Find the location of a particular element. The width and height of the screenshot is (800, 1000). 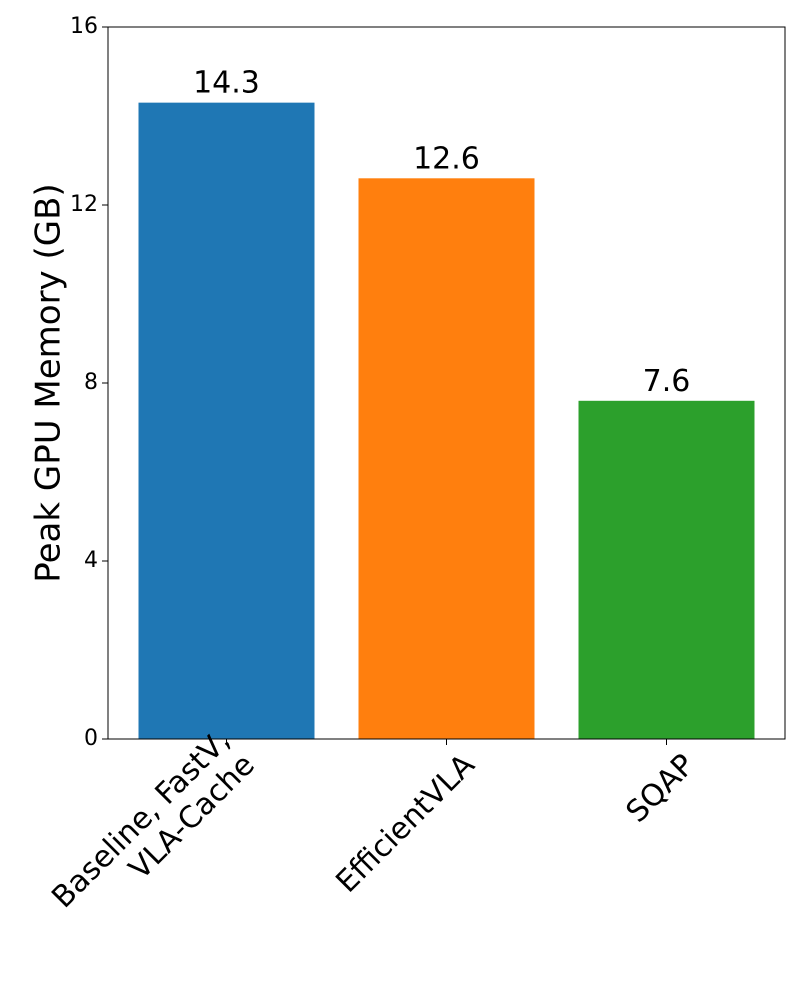

x-tick-label: EfficientVLA is located at coordinates (405, 823).